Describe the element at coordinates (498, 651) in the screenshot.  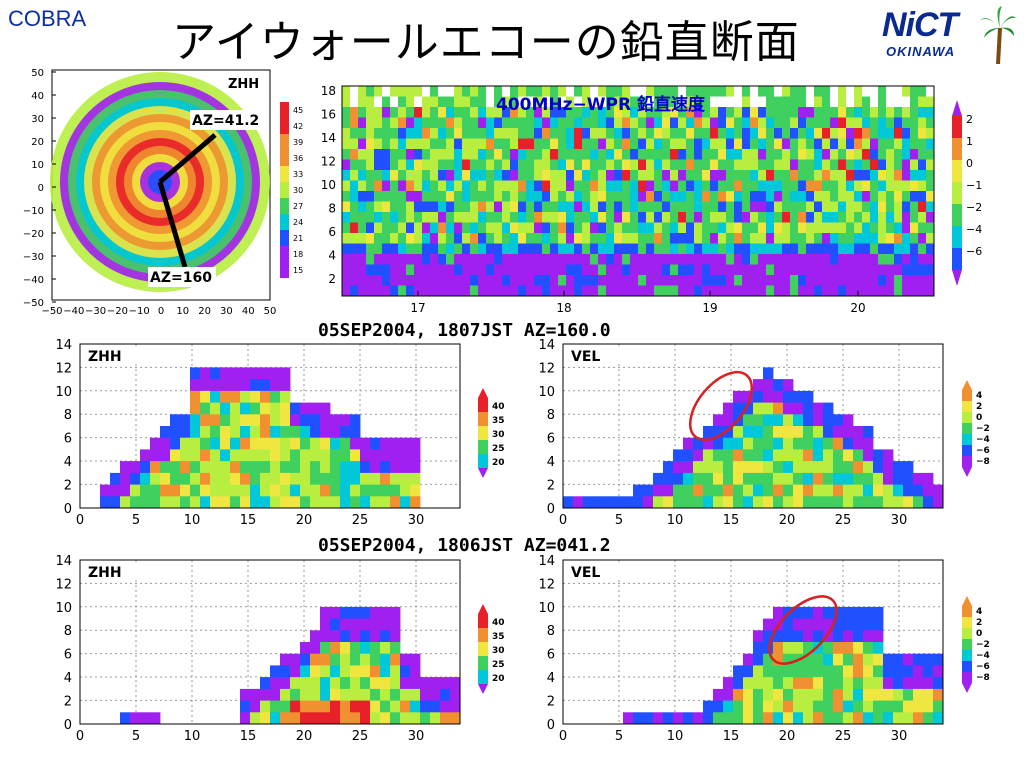
I see `section-cbar-label: 30` at that location.